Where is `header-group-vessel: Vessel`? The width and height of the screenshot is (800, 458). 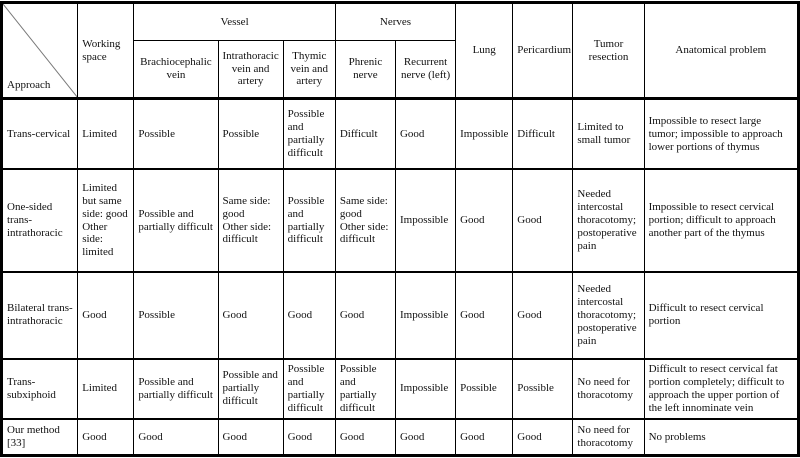
header-group-vessel: Vessel is located at coordinates (234, 21).